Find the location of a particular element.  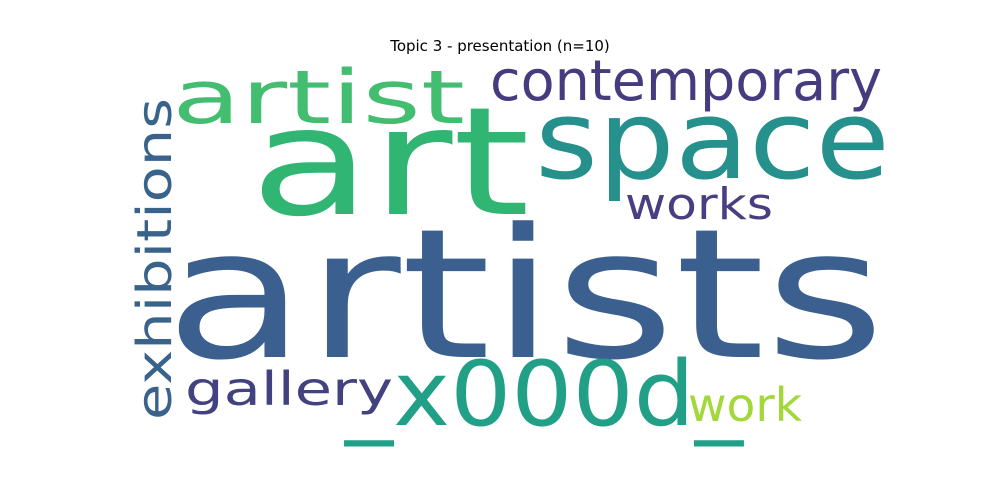

word-works: works is located at coordinates (699, 204).